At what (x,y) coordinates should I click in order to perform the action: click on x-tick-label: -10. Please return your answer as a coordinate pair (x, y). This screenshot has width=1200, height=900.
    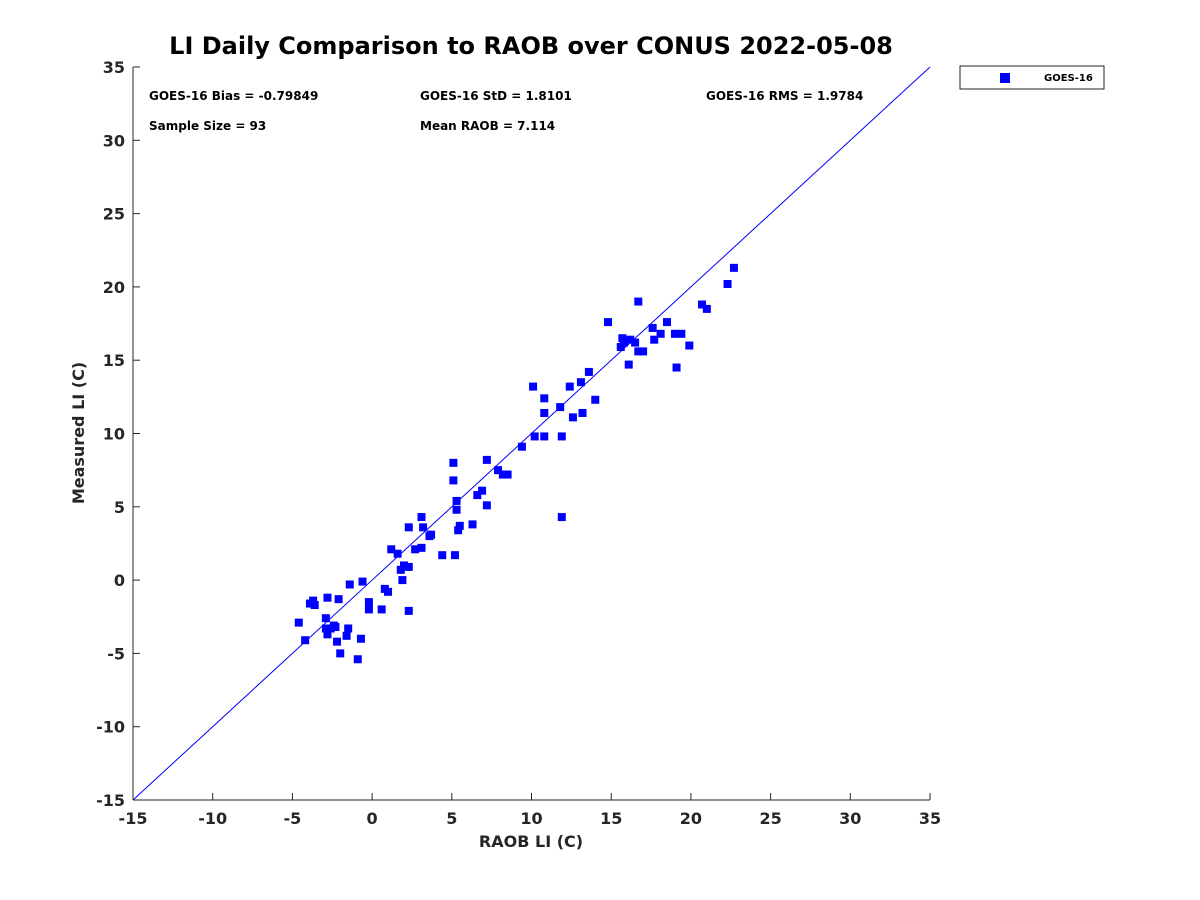
    Looking at the image, I should click on (212, 818).